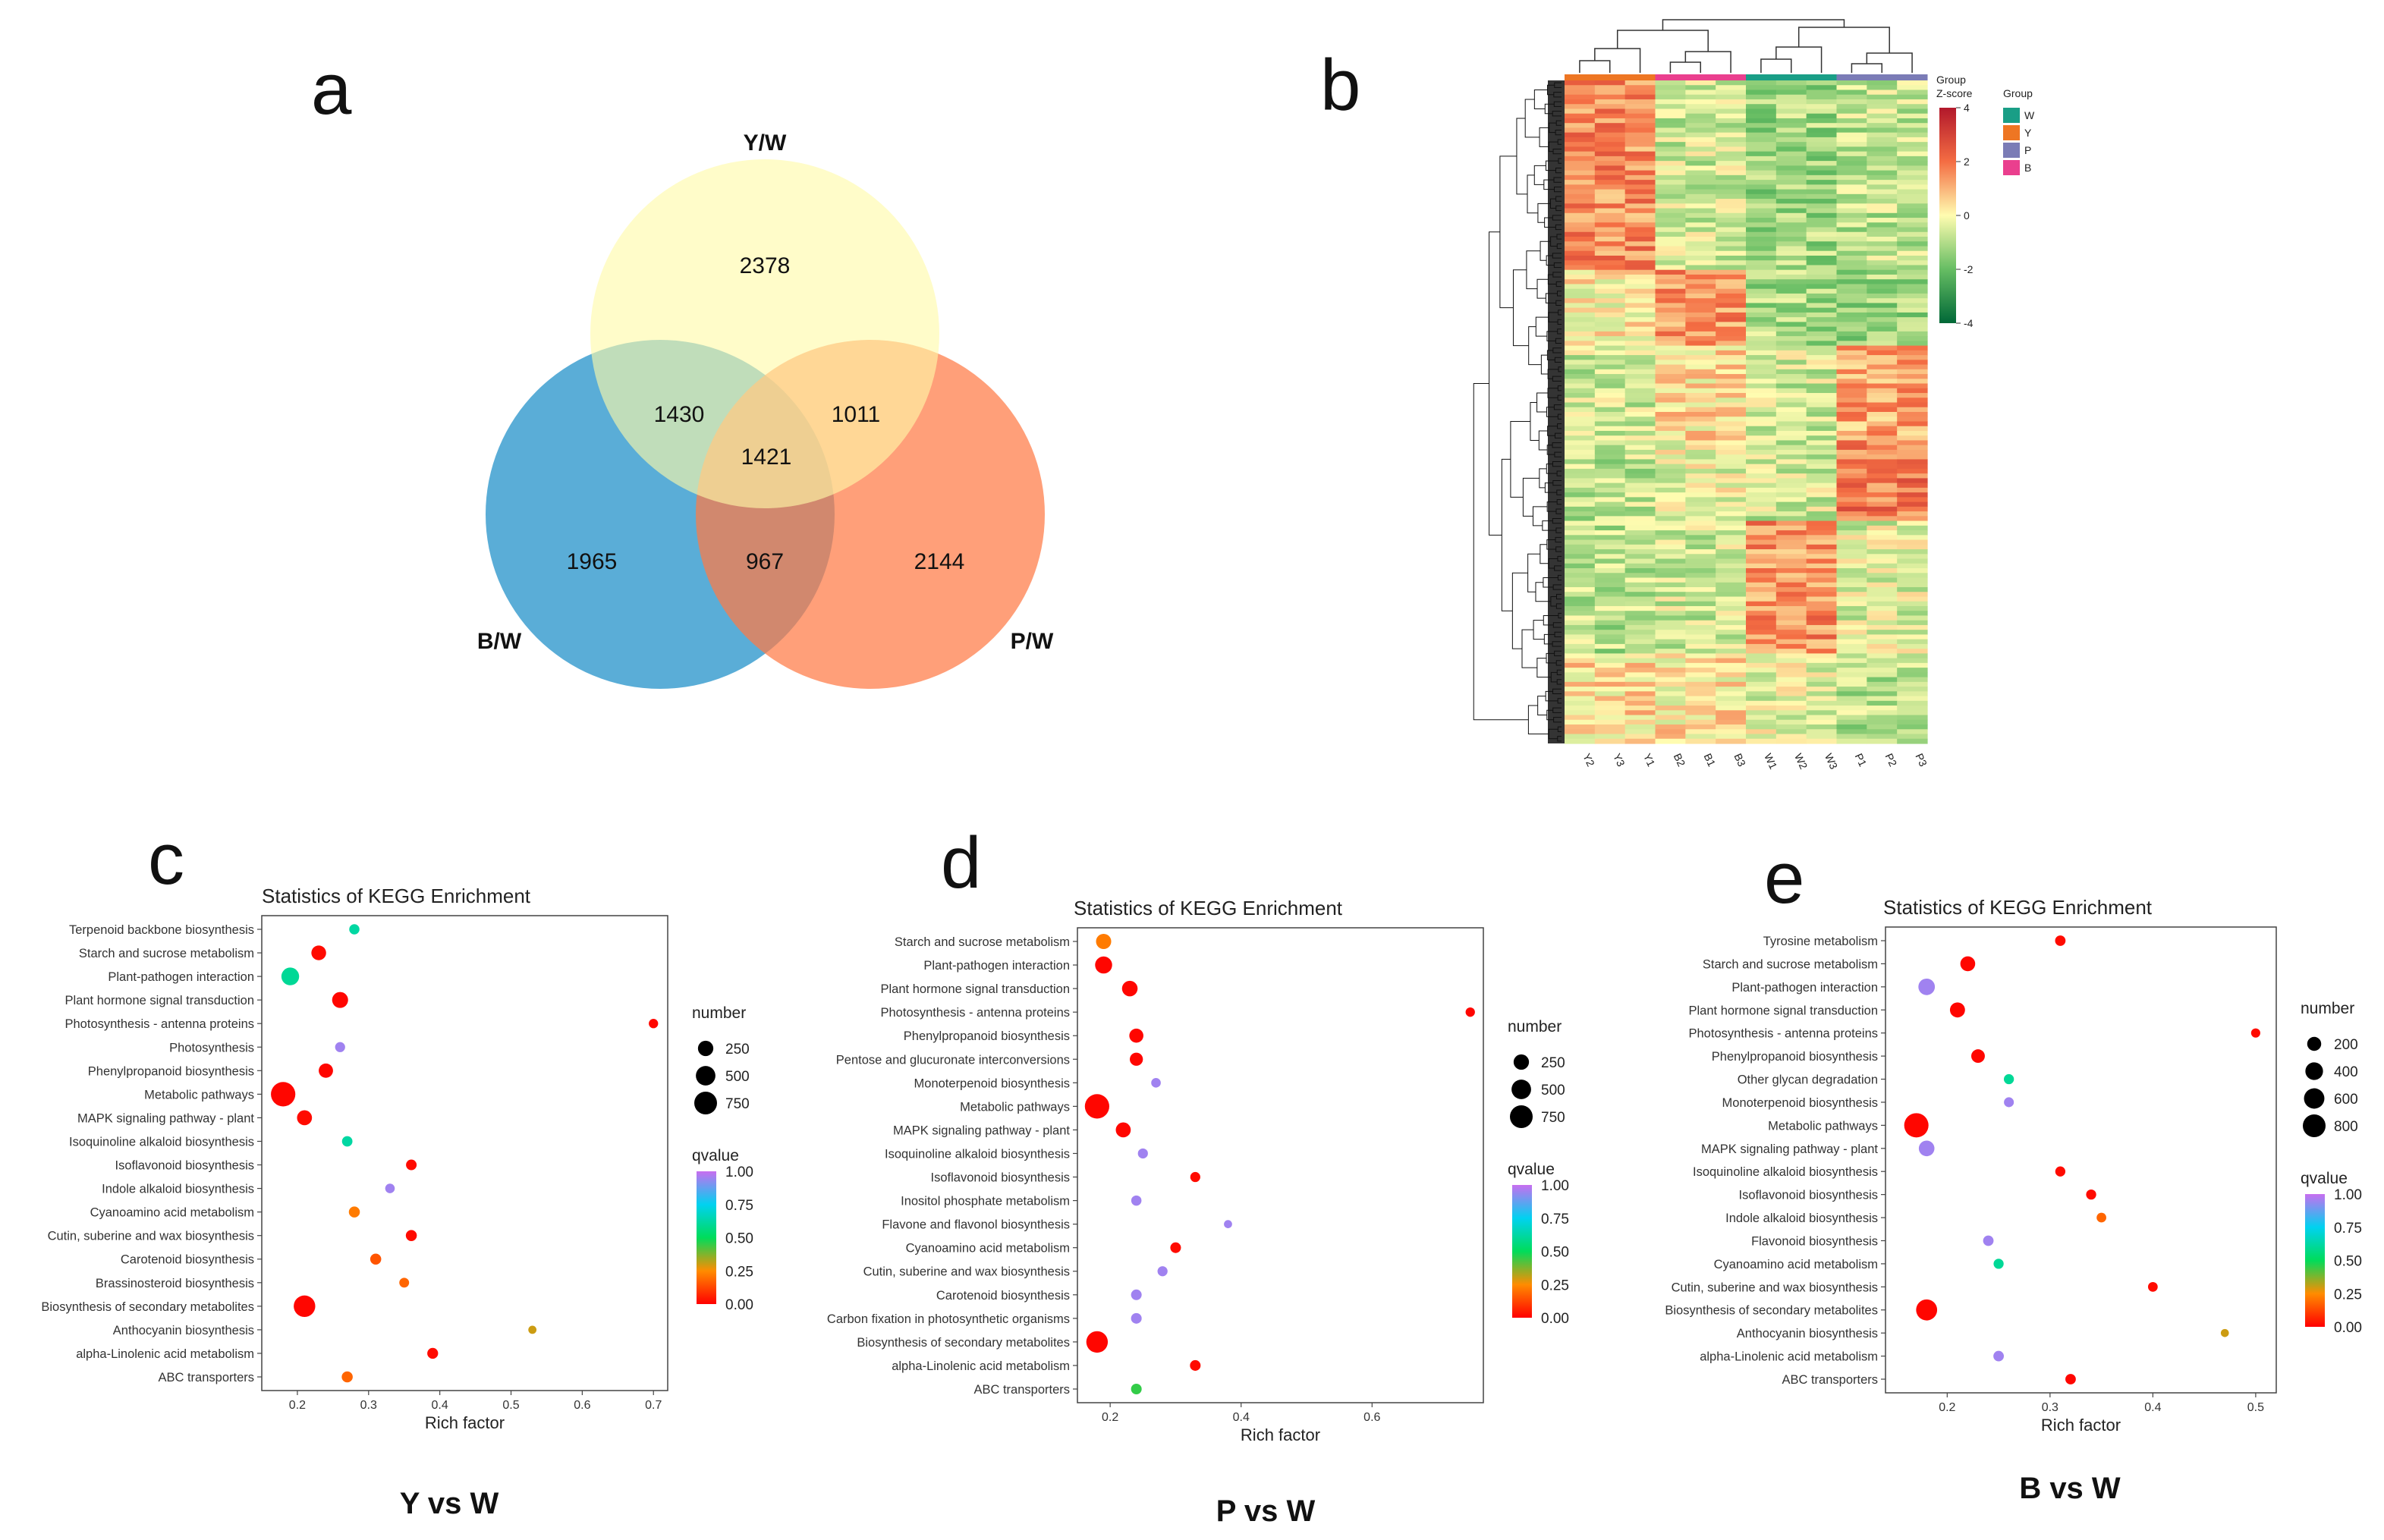 This screenshot has height=1540, width=2384. Describe the element at coordinates (1731, 78) in the screenshot. I see `group-bar-cell` at that location.